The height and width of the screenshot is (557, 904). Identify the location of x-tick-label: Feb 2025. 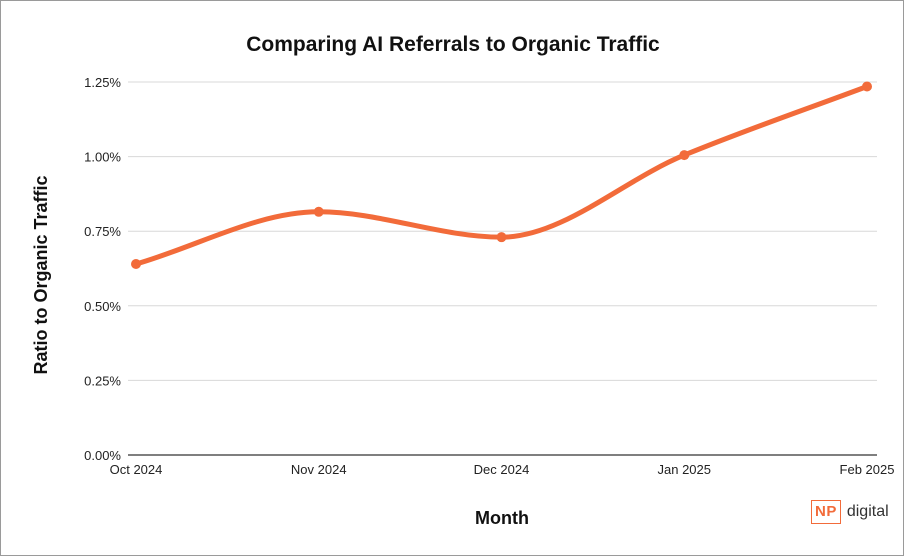
(867, 469).